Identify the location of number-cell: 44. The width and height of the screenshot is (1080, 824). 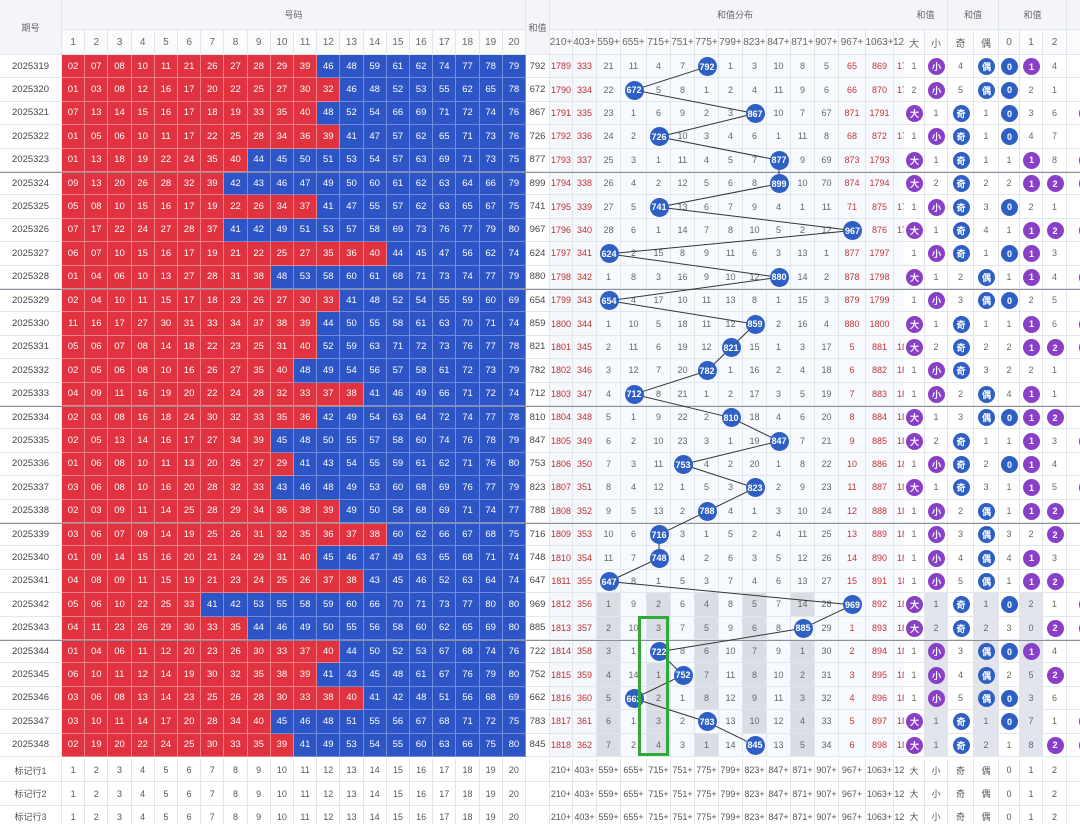
(352, 652).